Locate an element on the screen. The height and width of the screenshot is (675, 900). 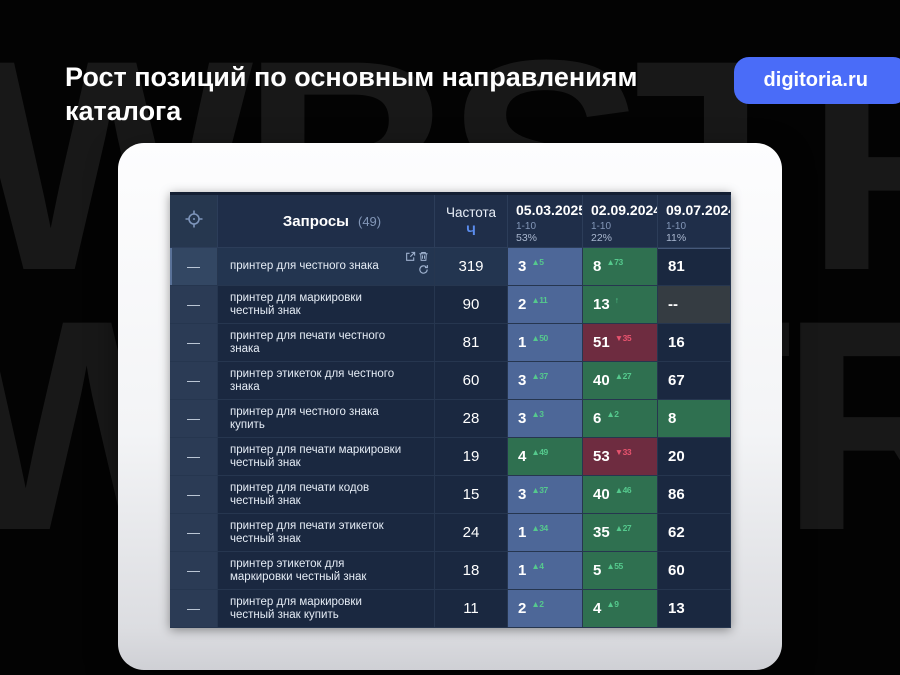
position-delta: ▲2 is located at coordinates (537, 603).